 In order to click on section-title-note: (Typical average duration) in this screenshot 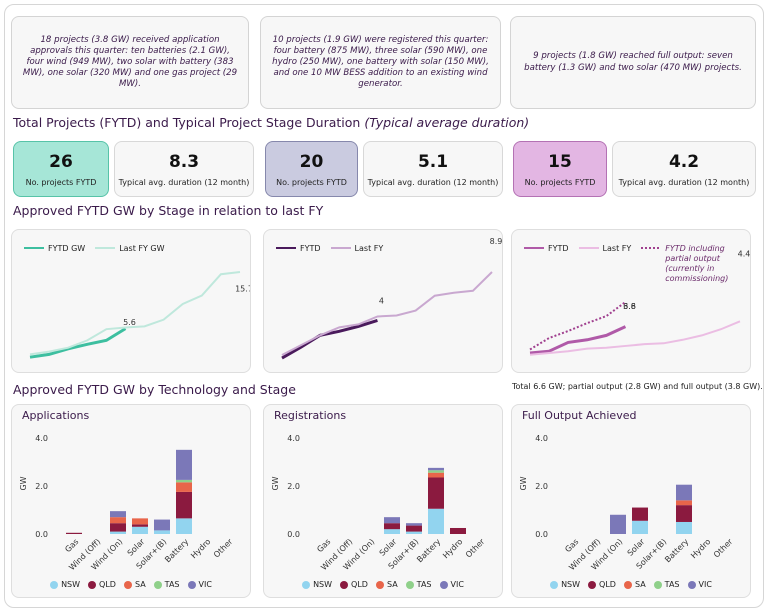, I will do `click(447, 122)`.